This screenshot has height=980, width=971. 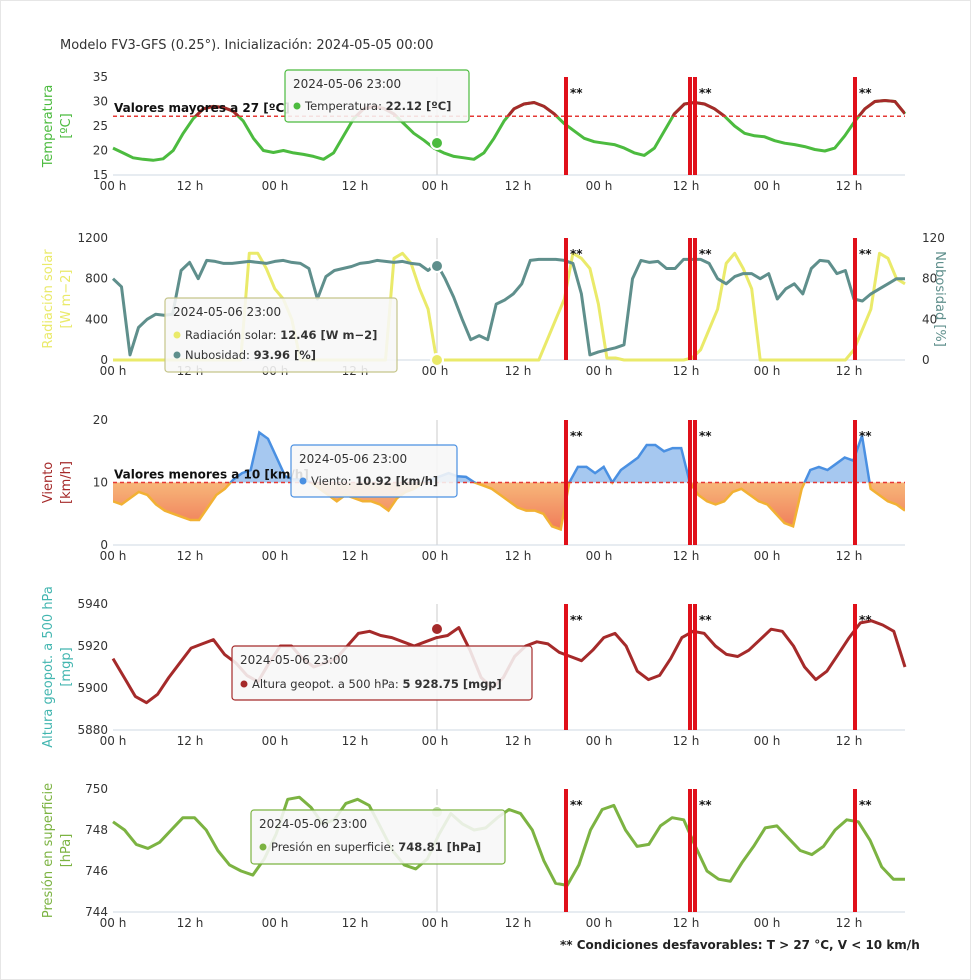 What do you see at coordinates (508, 841) in the screenshot?
I see `series-line` at bounding box center [508, 841].